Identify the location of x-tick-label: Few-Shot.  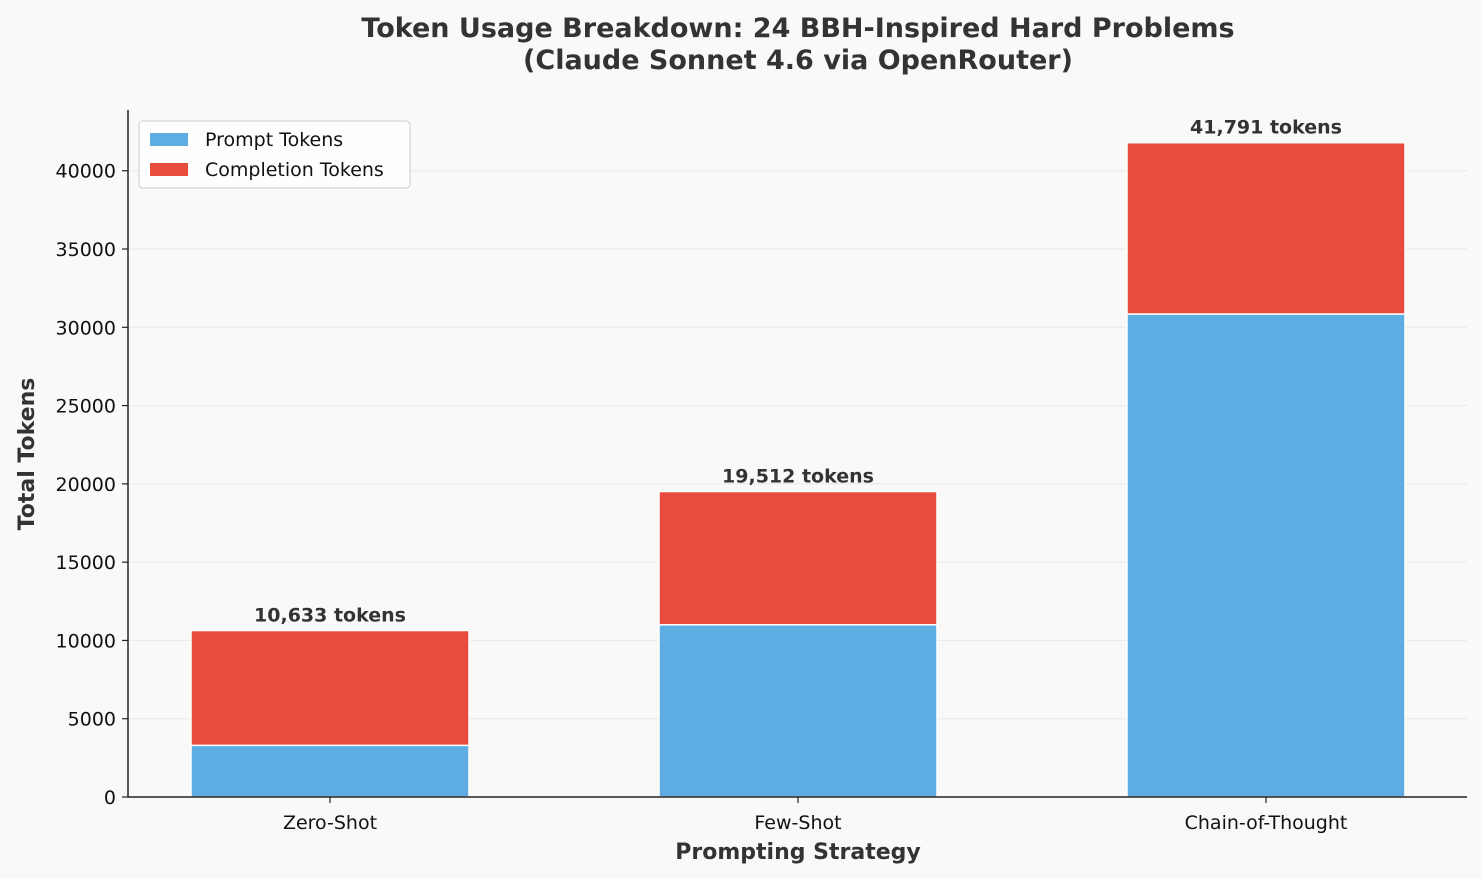
(797, 823).